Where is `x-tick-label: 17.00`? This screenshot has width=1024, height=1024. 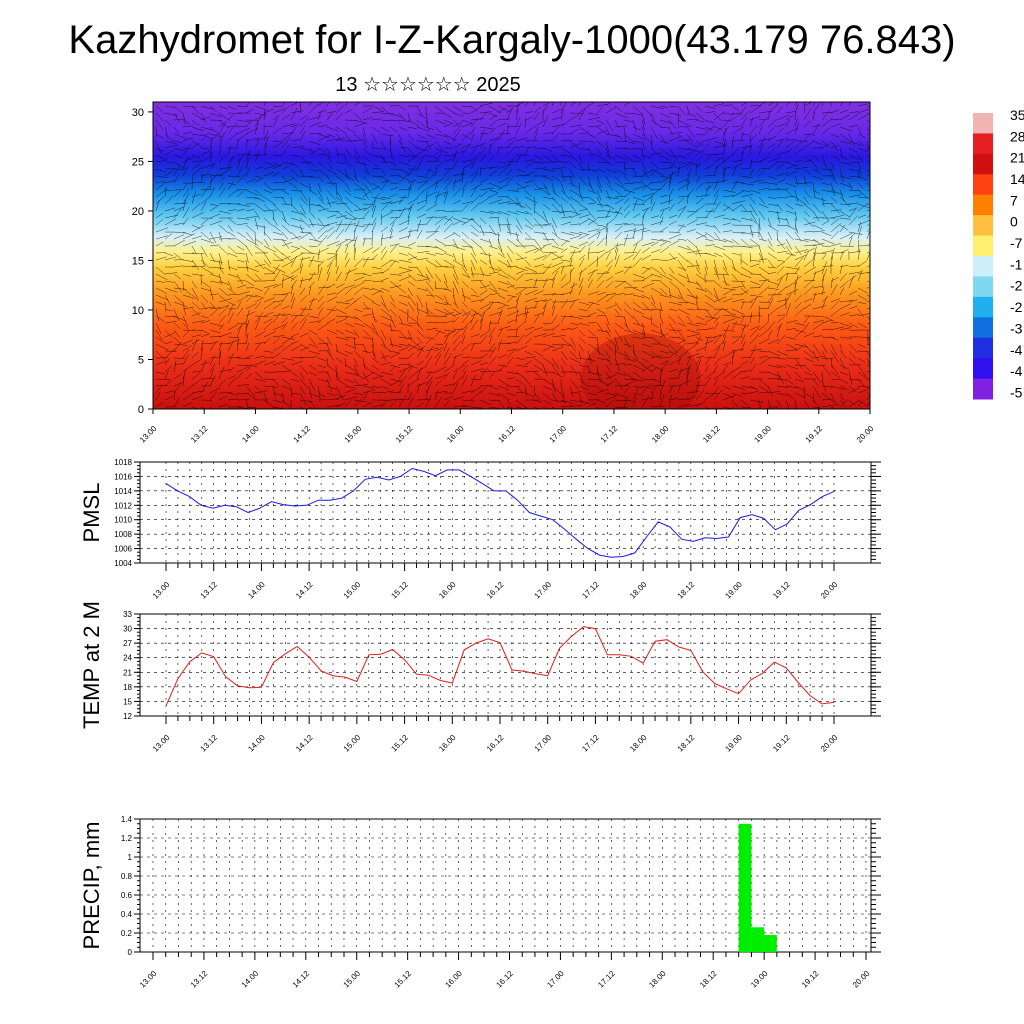 x-tick-label: 17.00 is located at coordinates (543, 590).